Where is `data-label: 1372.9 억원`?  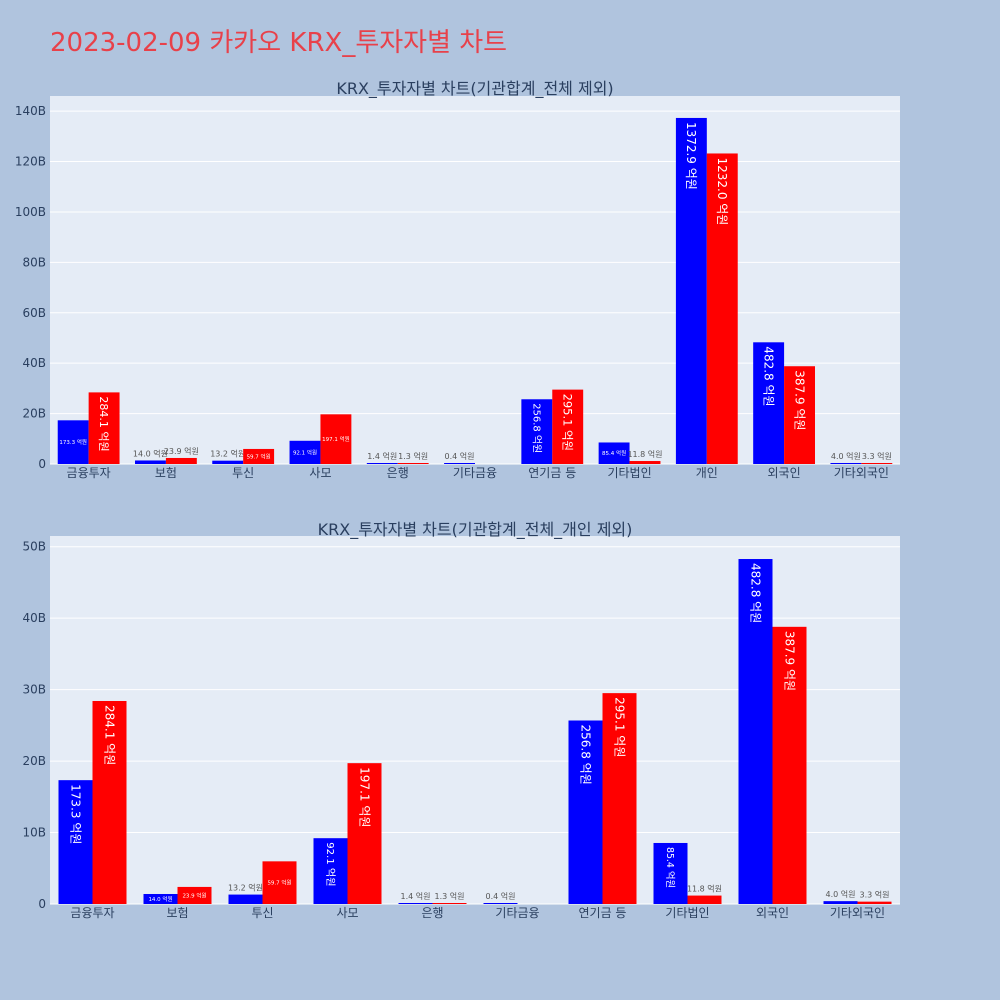 data-label: 1372.9 억원 is located at coordinates (691, 156).